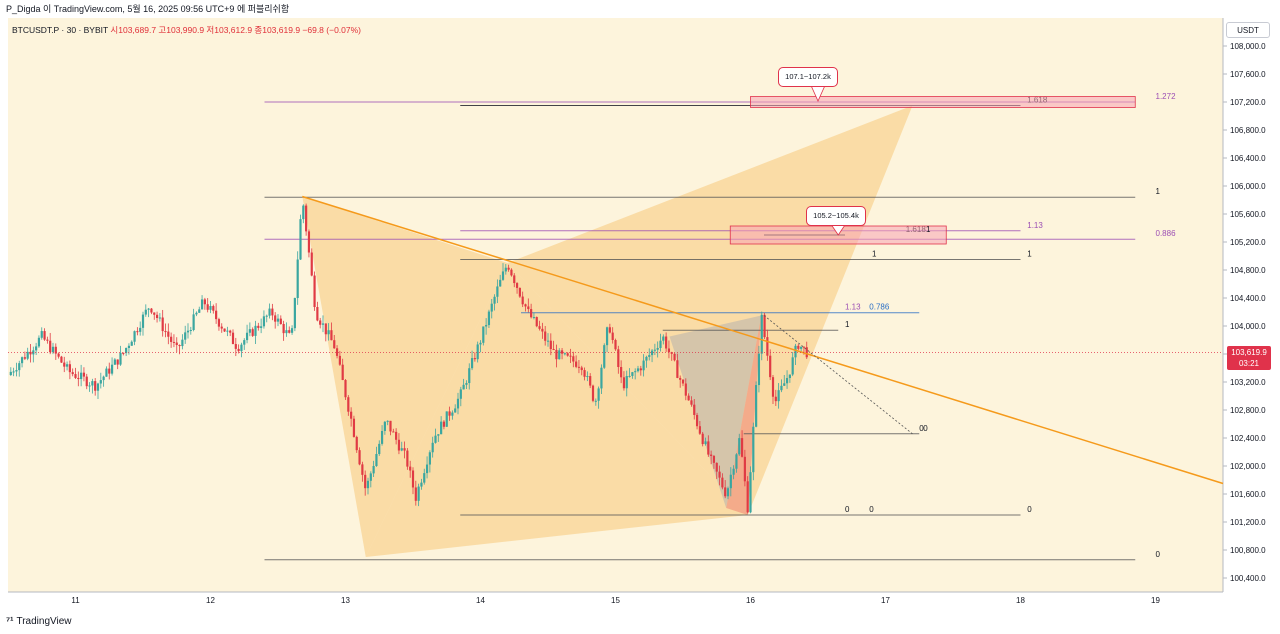  What do you see at coordinates (1248, 74) in the screenshot?
I see `y-tick-label: 107,600.0` at bounding box center [1248, 74].